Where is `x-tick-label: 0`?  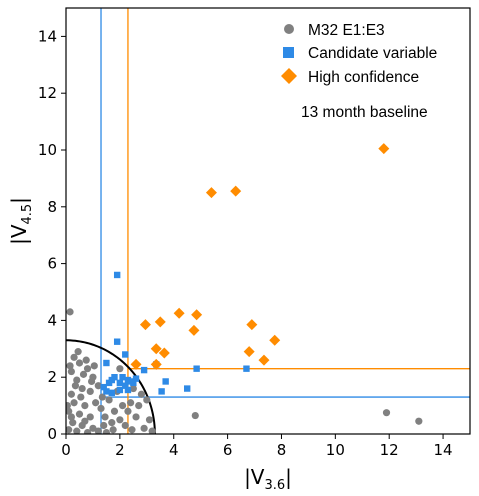 x-tick-label: 0 is located at coordinates (66, 450).